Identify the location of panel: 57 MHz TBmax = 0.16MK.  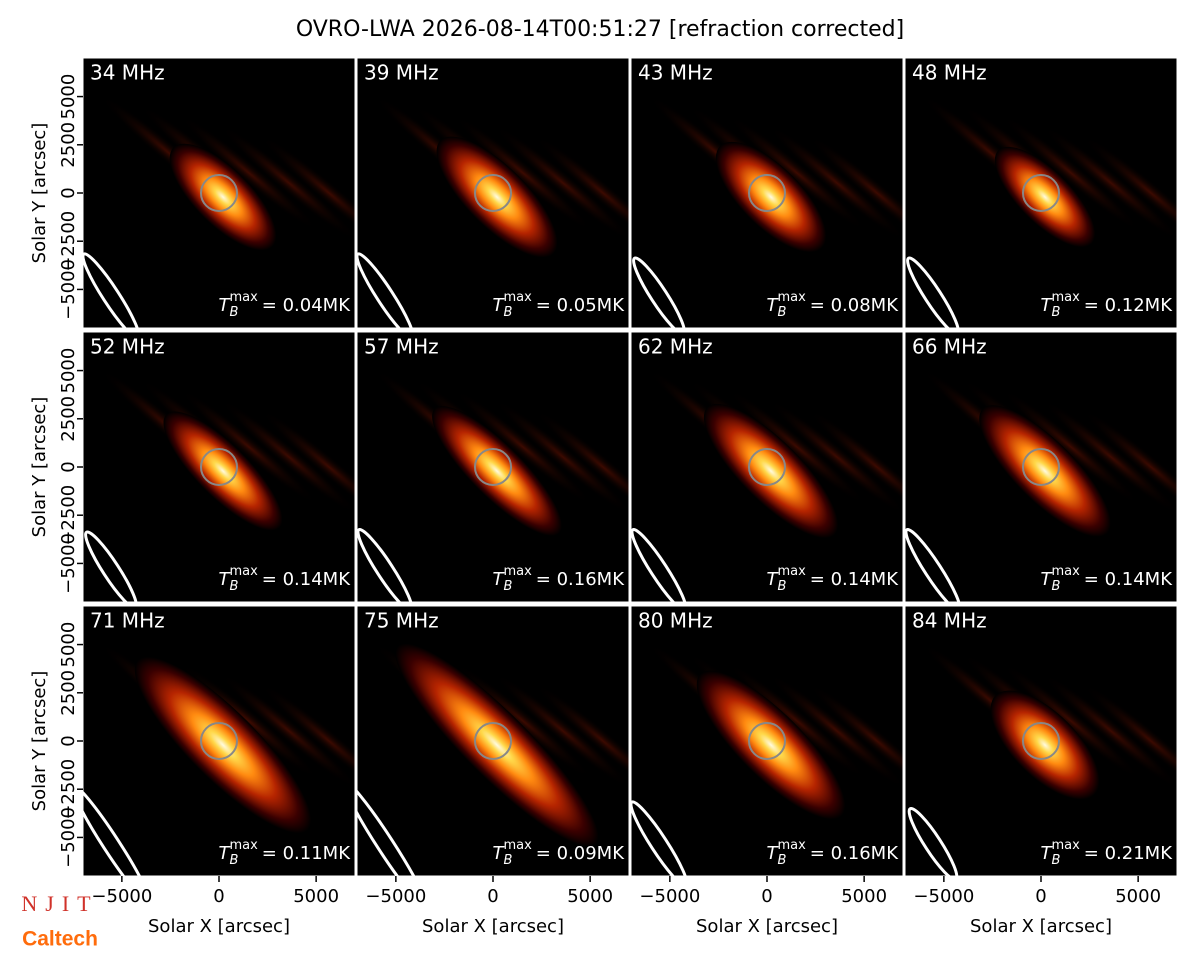
(493, 467).